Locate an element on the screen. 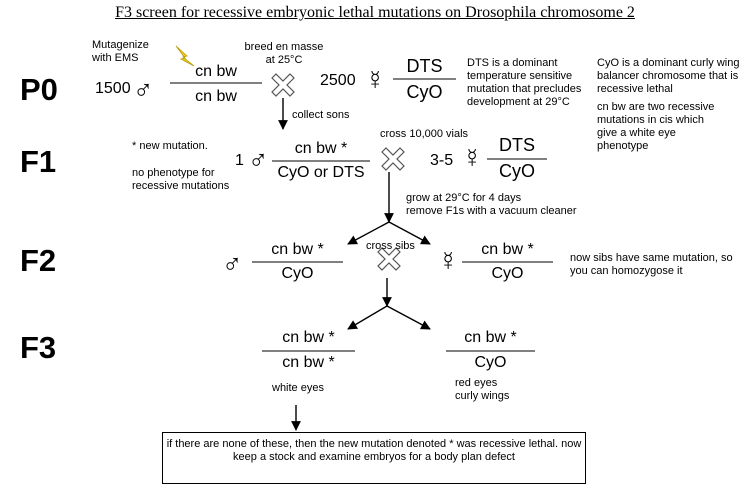 The image size is (750, 490). f1-female-top: DTS is located at coordinates (517, 145).